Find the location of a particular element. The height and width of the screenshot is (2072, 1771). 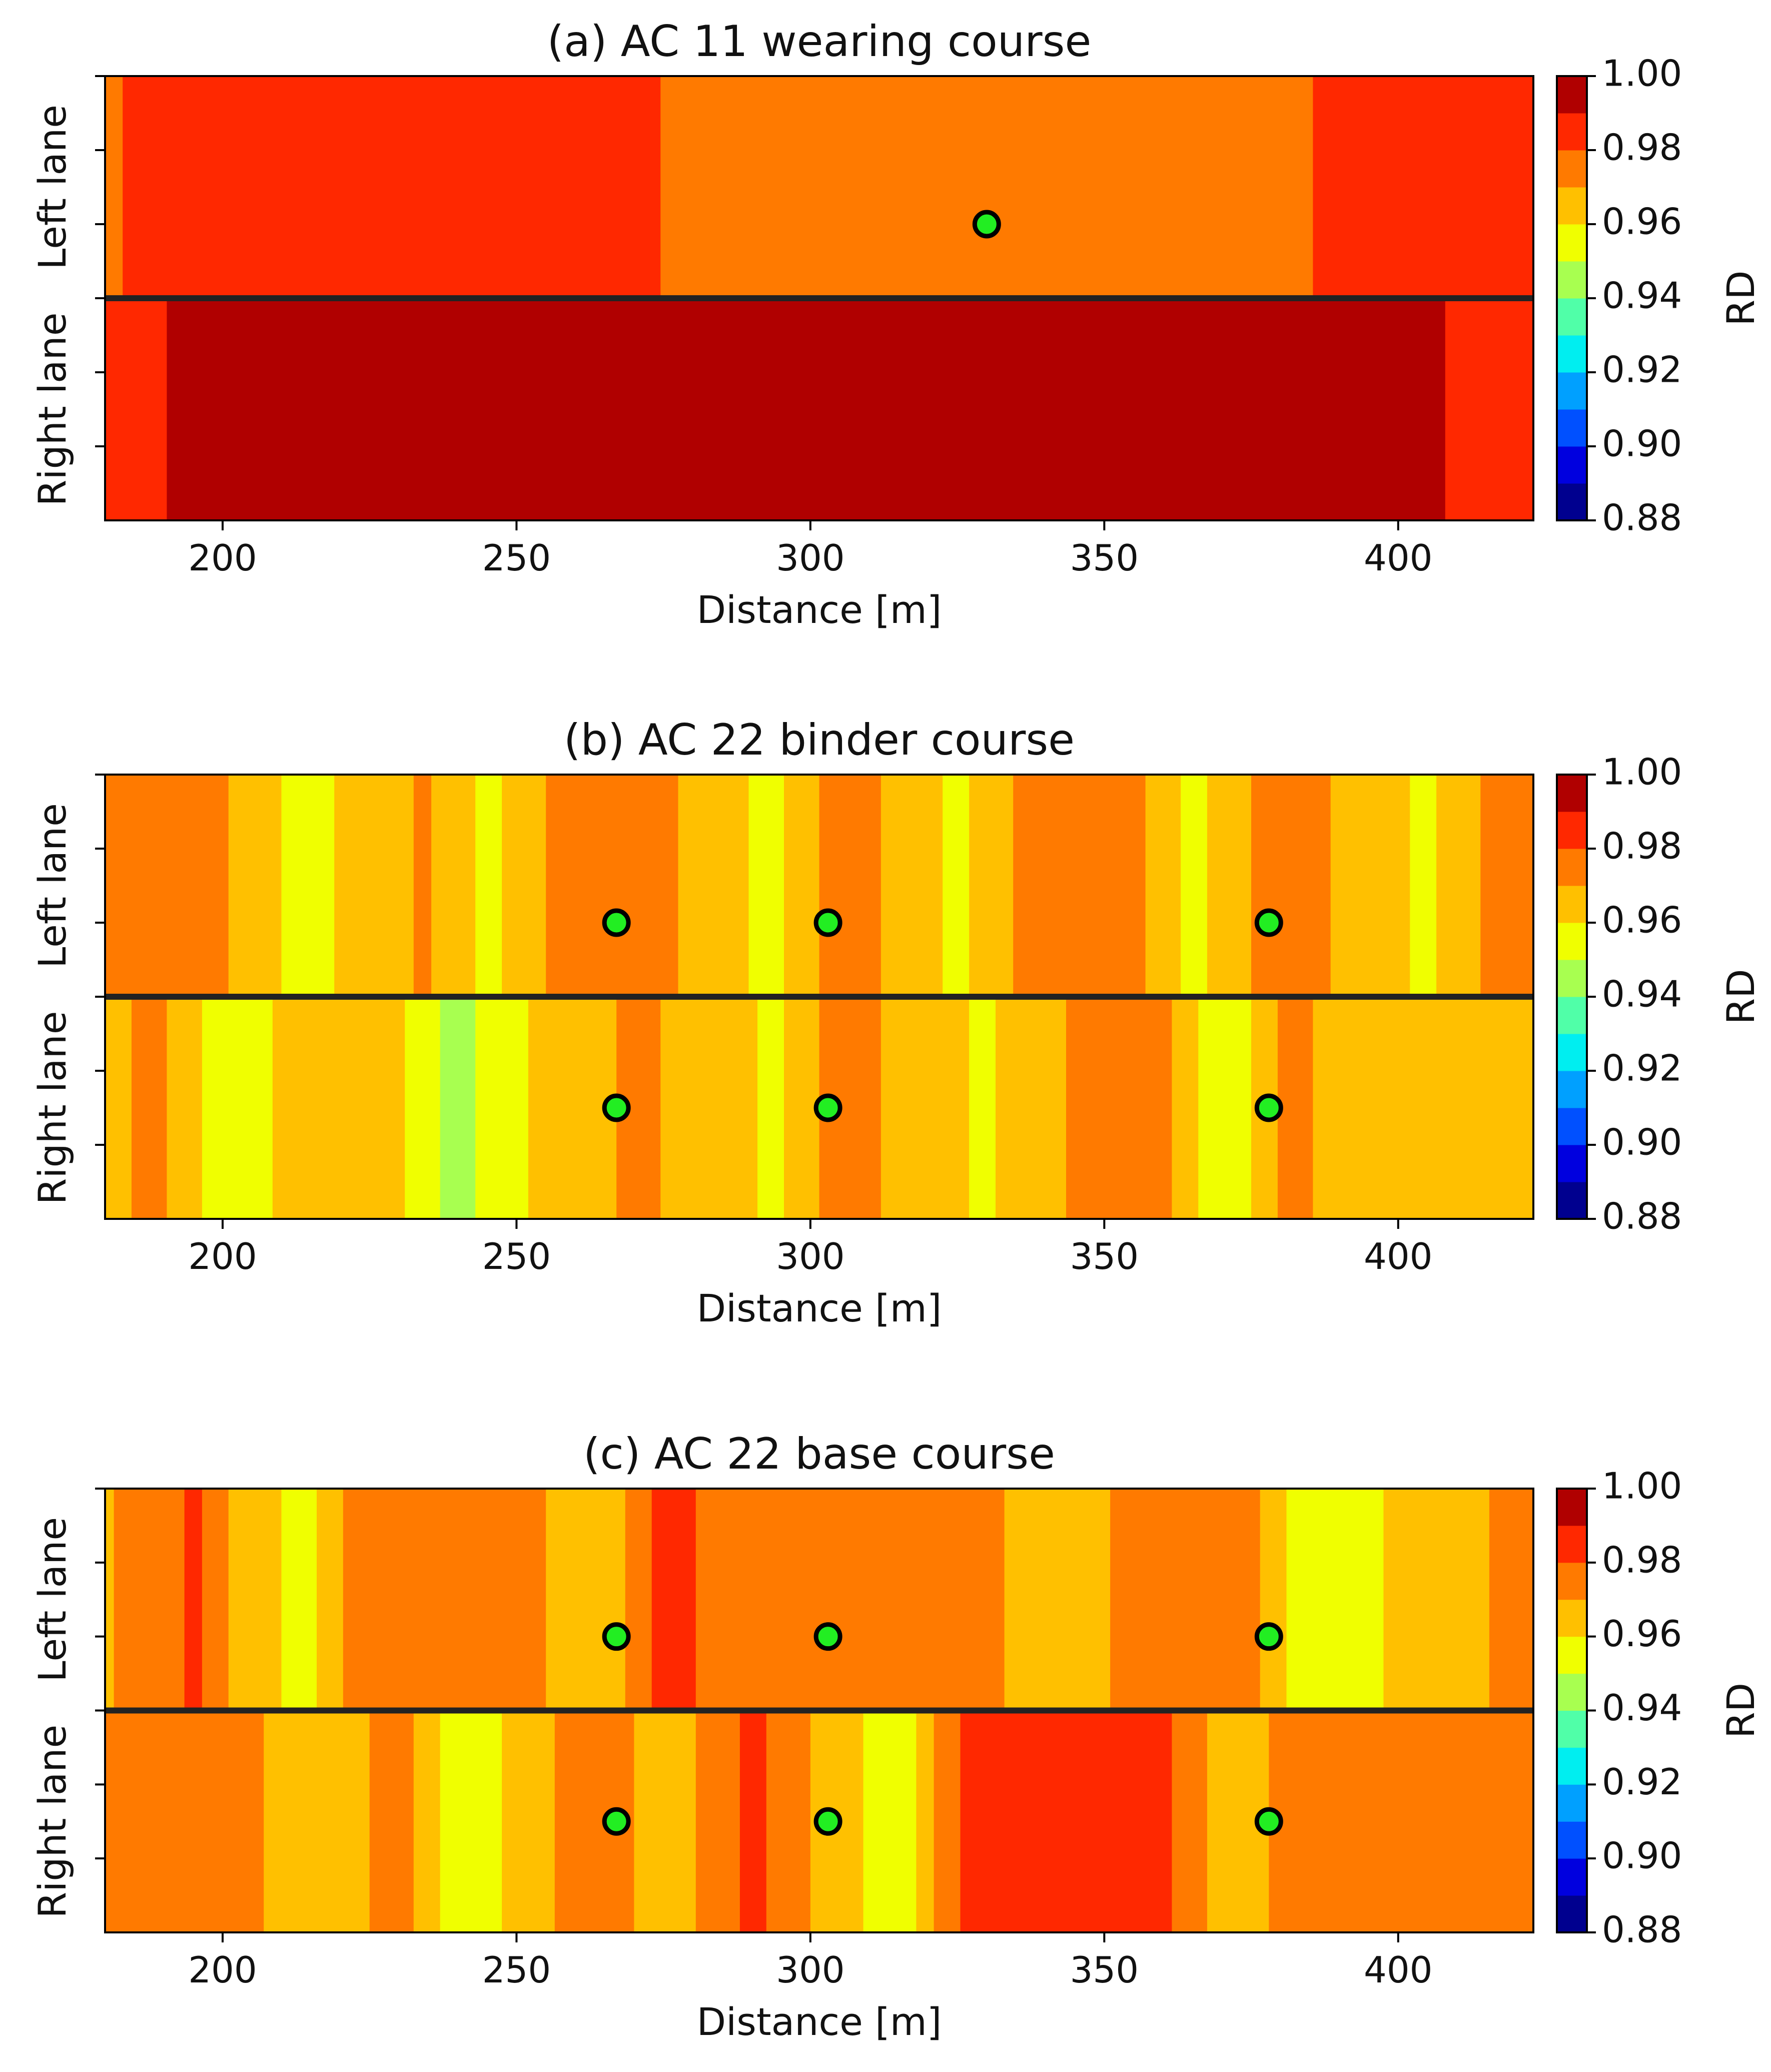

x-tick-label: 250 is located at coordinates (516, 558).